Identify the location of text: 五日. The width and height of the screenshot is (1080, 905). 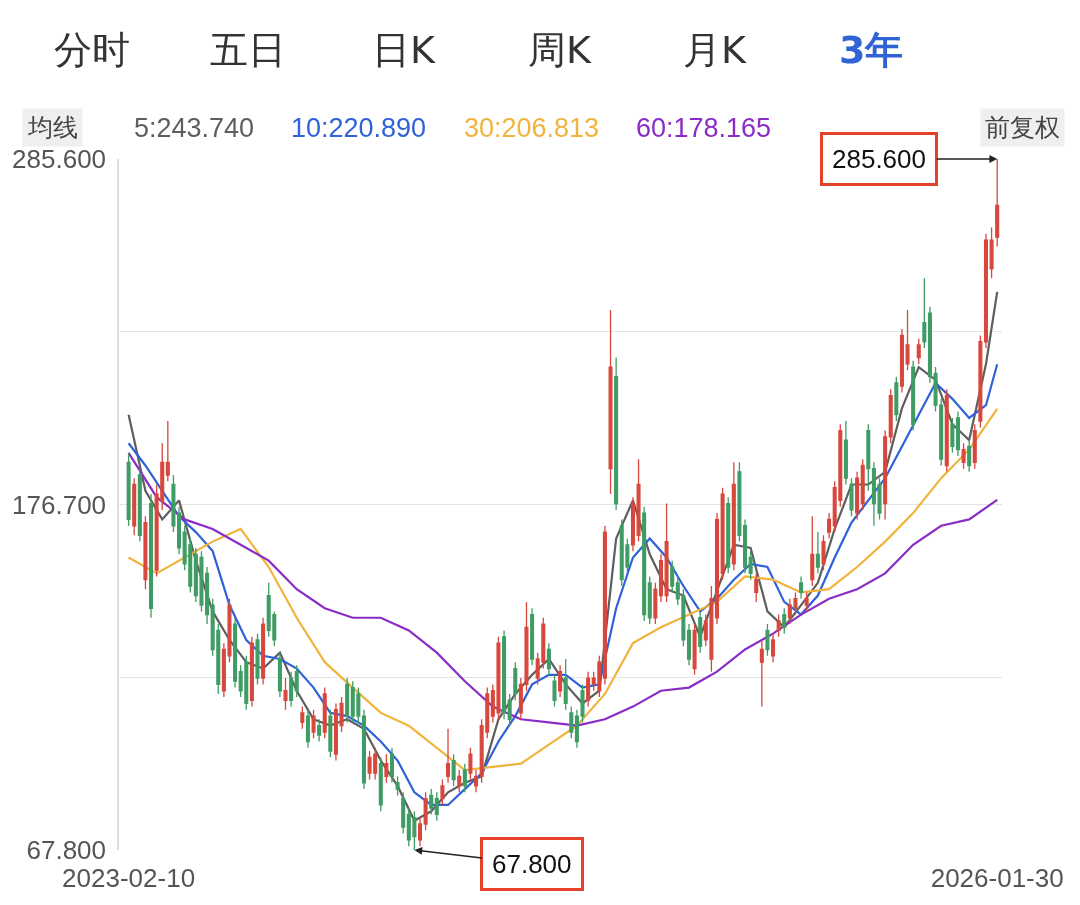
(248, 50).